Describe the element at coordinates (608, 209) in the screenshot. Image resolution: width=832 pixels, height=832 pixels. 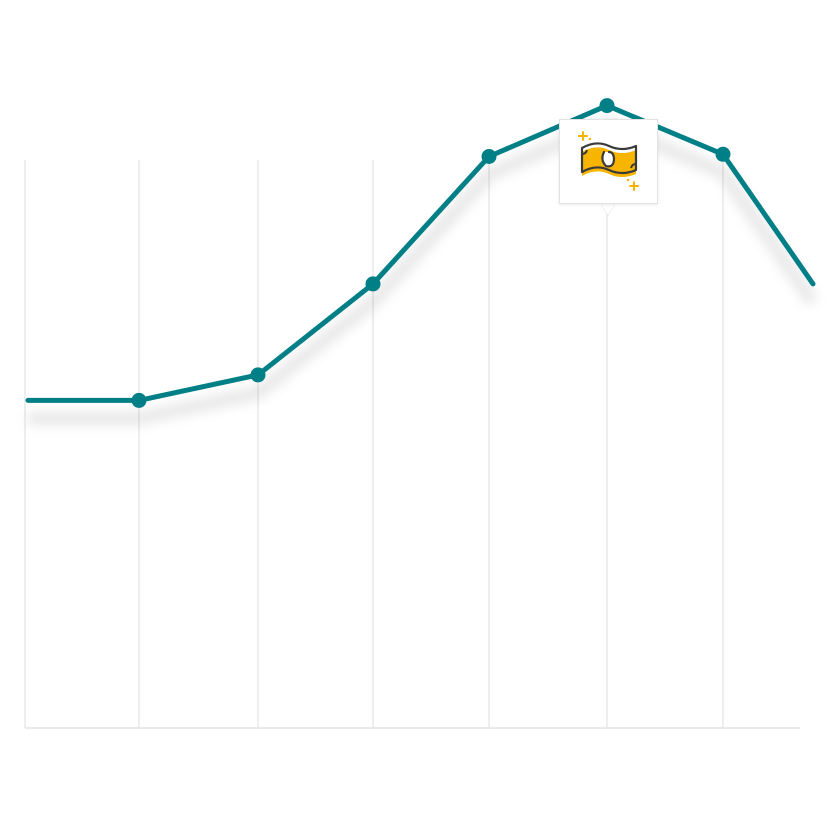
I see `tooltip-pointer` at that location.